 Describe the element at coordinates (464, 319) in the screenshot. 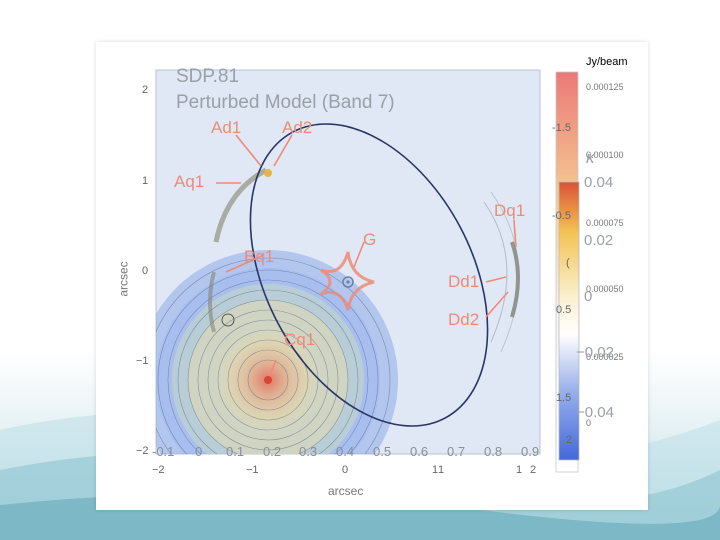

I see `label-dd2: Dd2` at that location.